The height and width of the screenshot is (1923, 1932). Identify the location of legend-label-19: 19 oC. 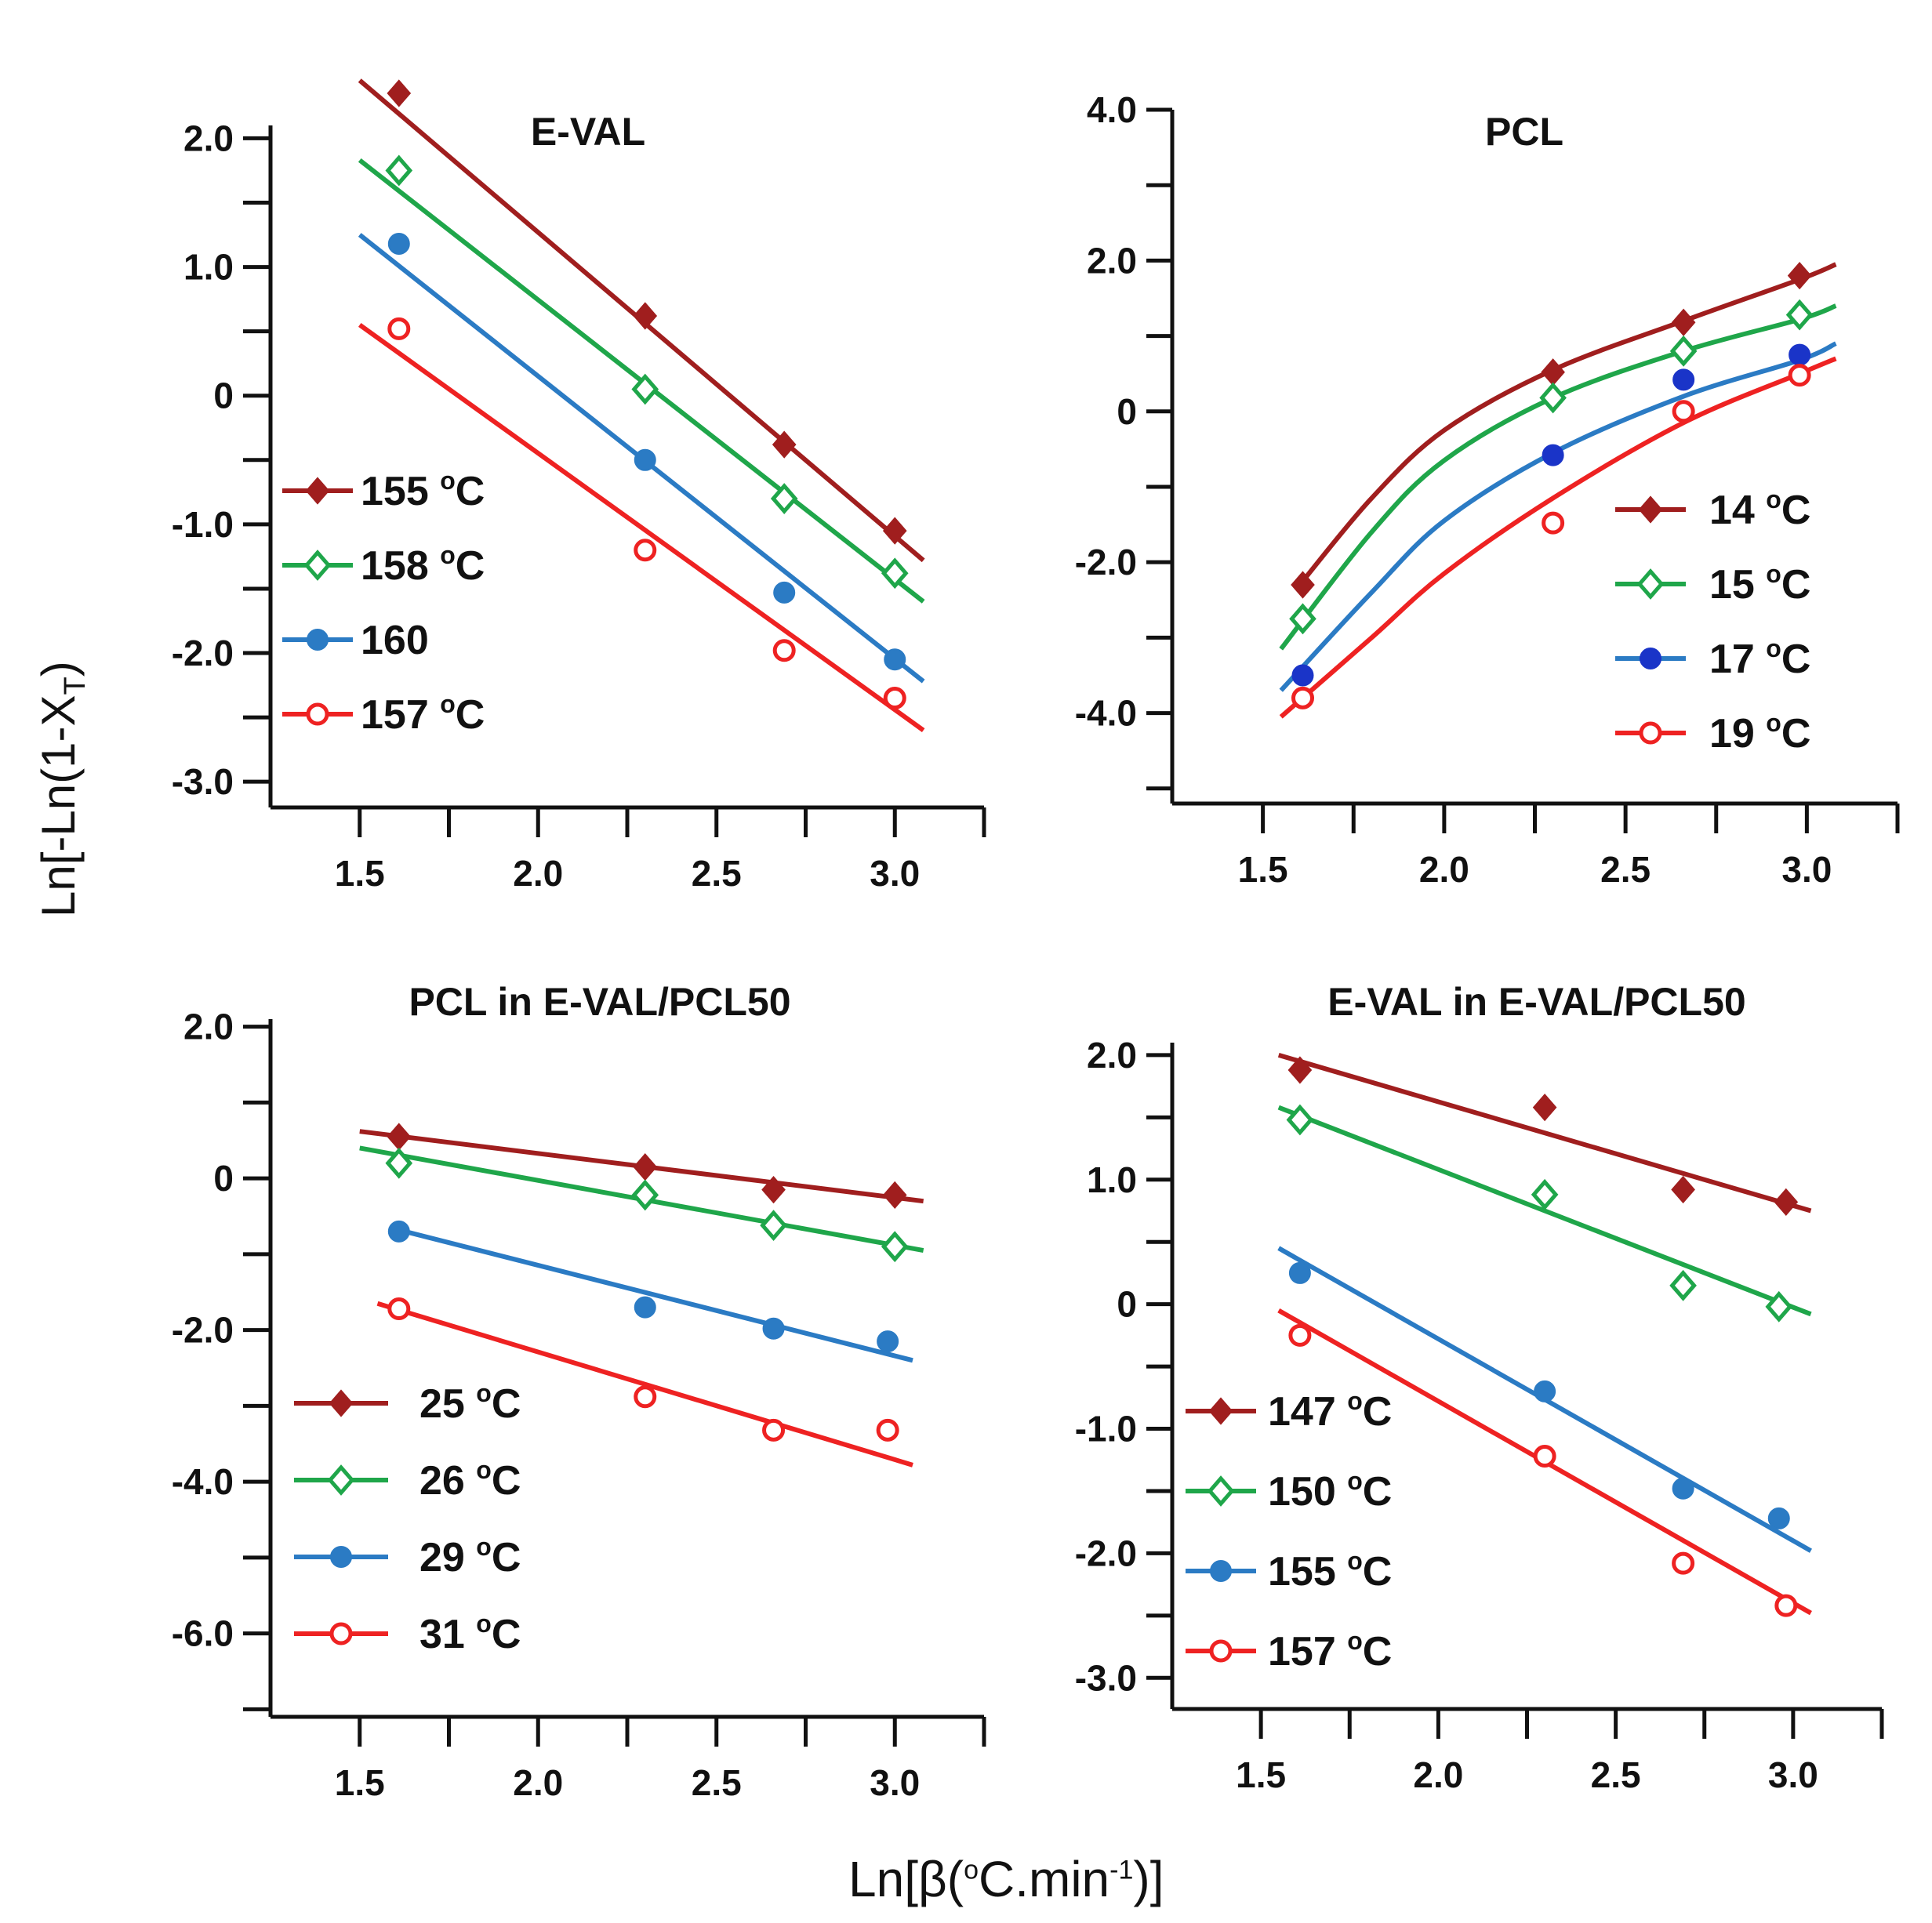
(1759, 733).